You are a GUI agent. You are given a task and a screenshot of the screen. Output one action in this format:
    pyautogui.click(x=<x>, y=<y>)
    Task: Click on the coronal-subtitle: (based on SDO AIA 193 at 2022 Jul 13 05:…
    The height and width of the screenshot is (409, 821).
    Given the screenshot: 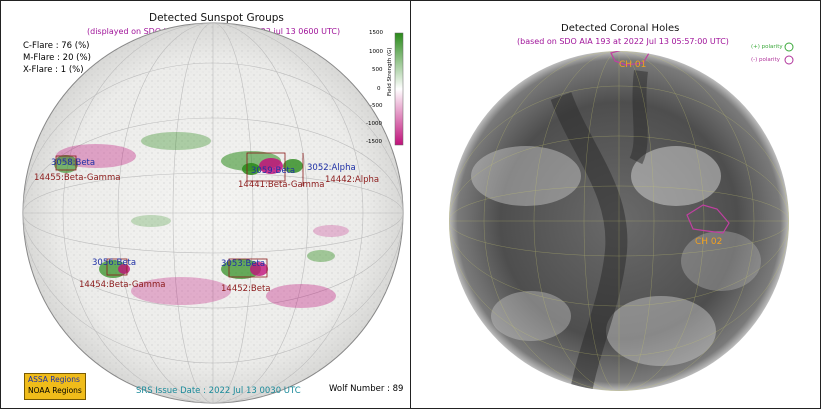 What is the action you would take?
    pyautogui.click(x=623, y=41)
    